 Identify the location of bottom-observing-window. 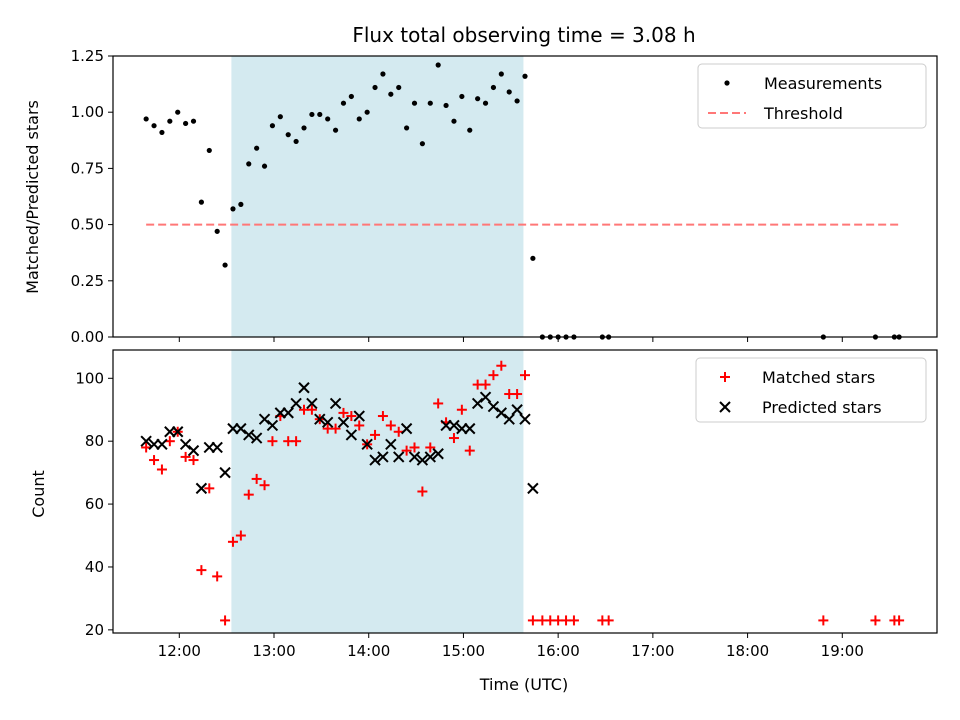
(377, 491).